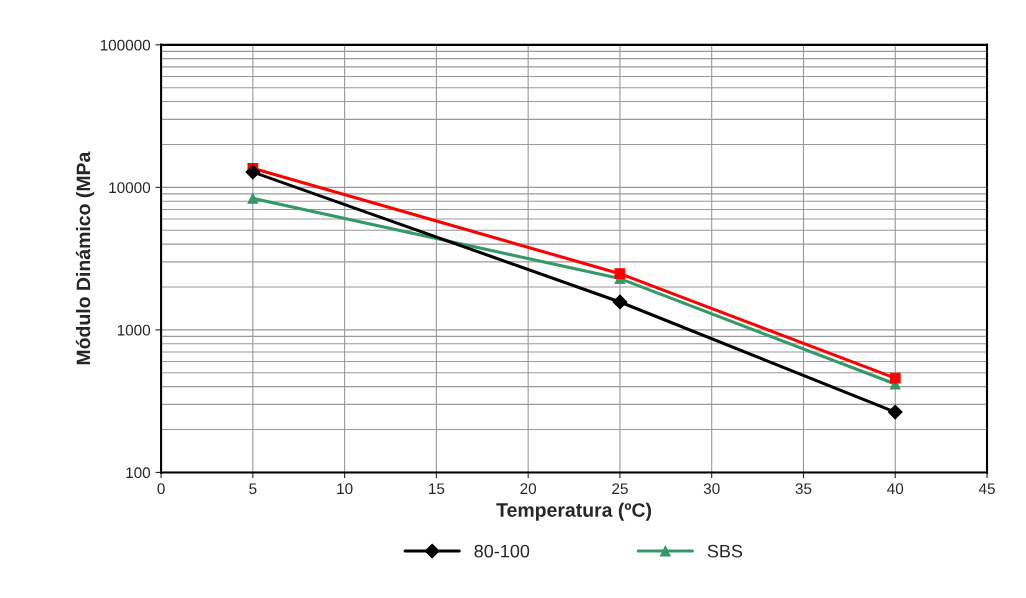 The height and width of the screenshot is (598, 1026). What do you see at coordinates (502, 551) in the screenshot?
I see `legend-label: 80-100` at bounding box center [502, 551].